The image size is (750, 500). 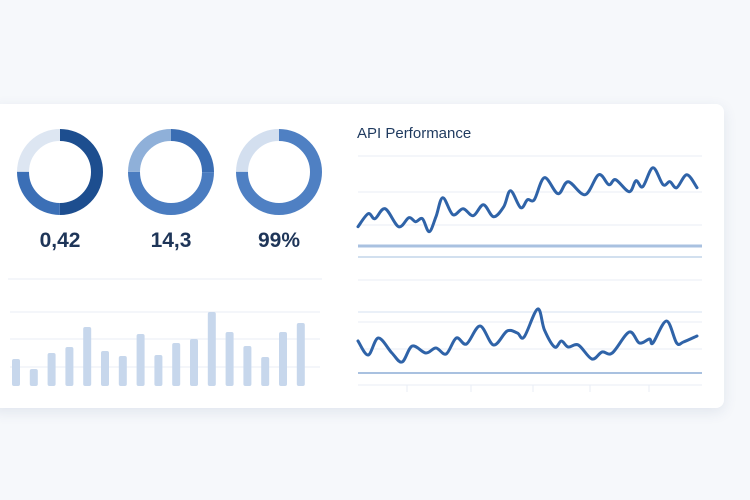 I want to click on kpi-value-3: 99%, so click(x=279, y=240).